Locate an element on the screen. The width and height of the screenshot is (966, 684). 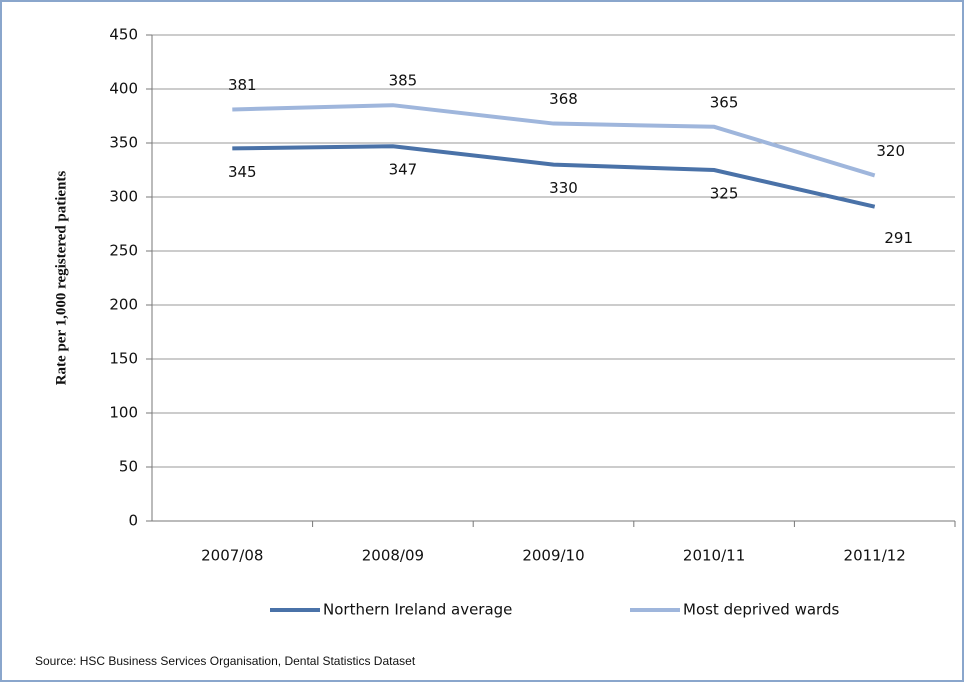
data-label: 368 is located at coordinates (563, 99).